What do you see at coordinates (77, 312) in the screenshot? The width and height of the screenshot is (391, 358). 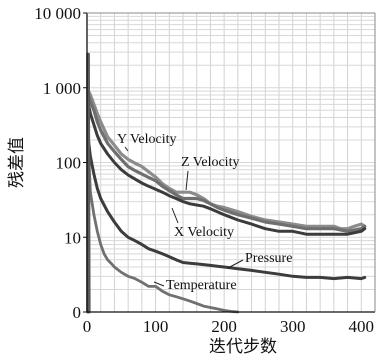 I see `y-tick-label: 0` at bounding box center [77, 312].